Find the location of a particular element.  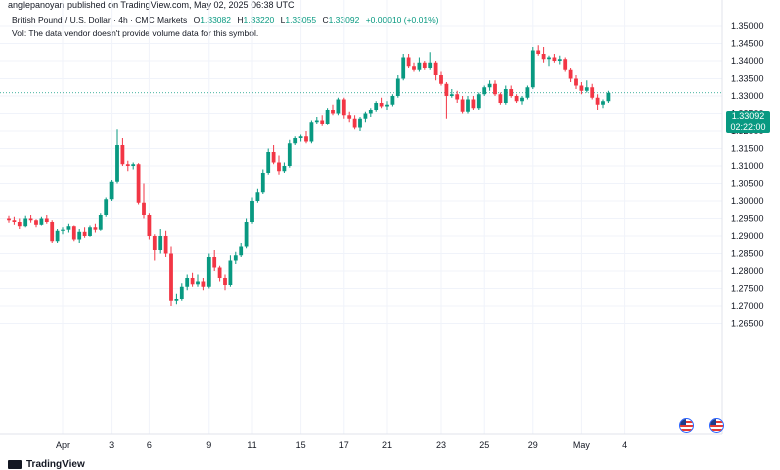

time-axis-label: Apr is located at coordinates (63, 445).